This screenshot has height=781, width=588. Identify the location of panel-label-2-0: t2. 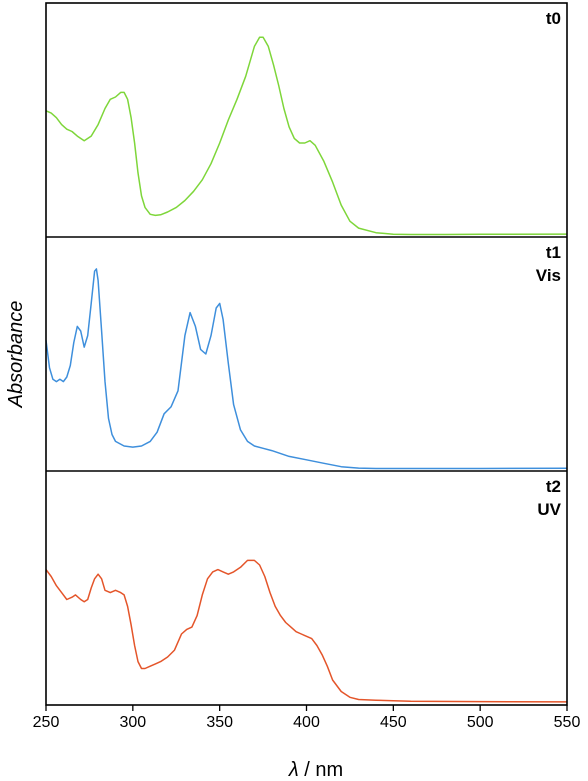
(553, 486).